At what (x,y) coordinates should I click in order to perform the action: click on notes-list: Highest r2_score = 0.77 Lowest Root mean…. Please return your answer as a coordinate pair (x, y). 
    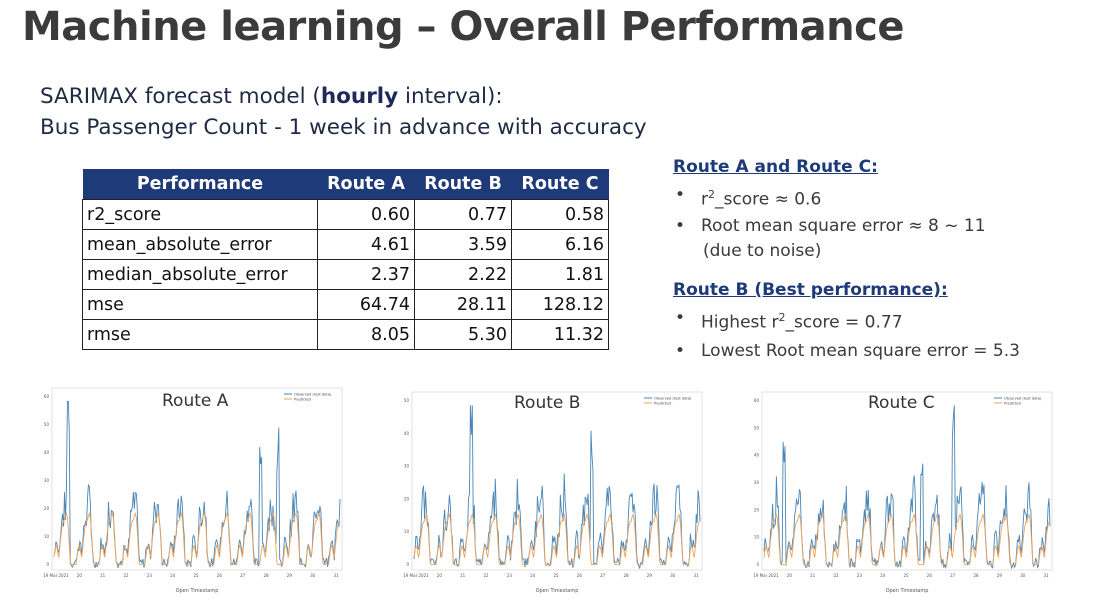
    Looking at the image, I should click on (846, 334).